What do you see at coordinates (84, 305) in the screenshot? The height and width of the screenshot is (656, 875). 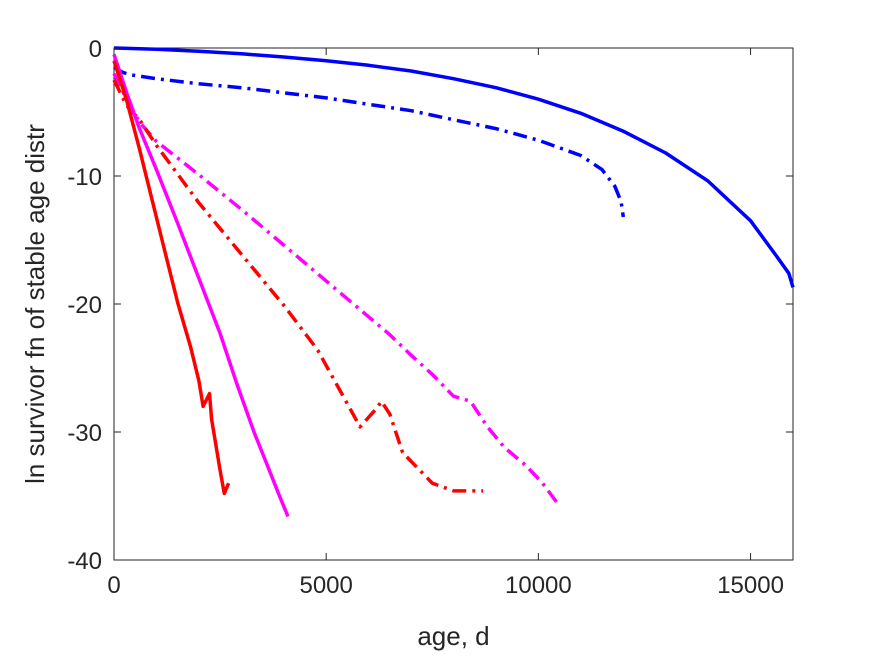 I see `y-tick-label: -20` at bounding box center [84, 305].